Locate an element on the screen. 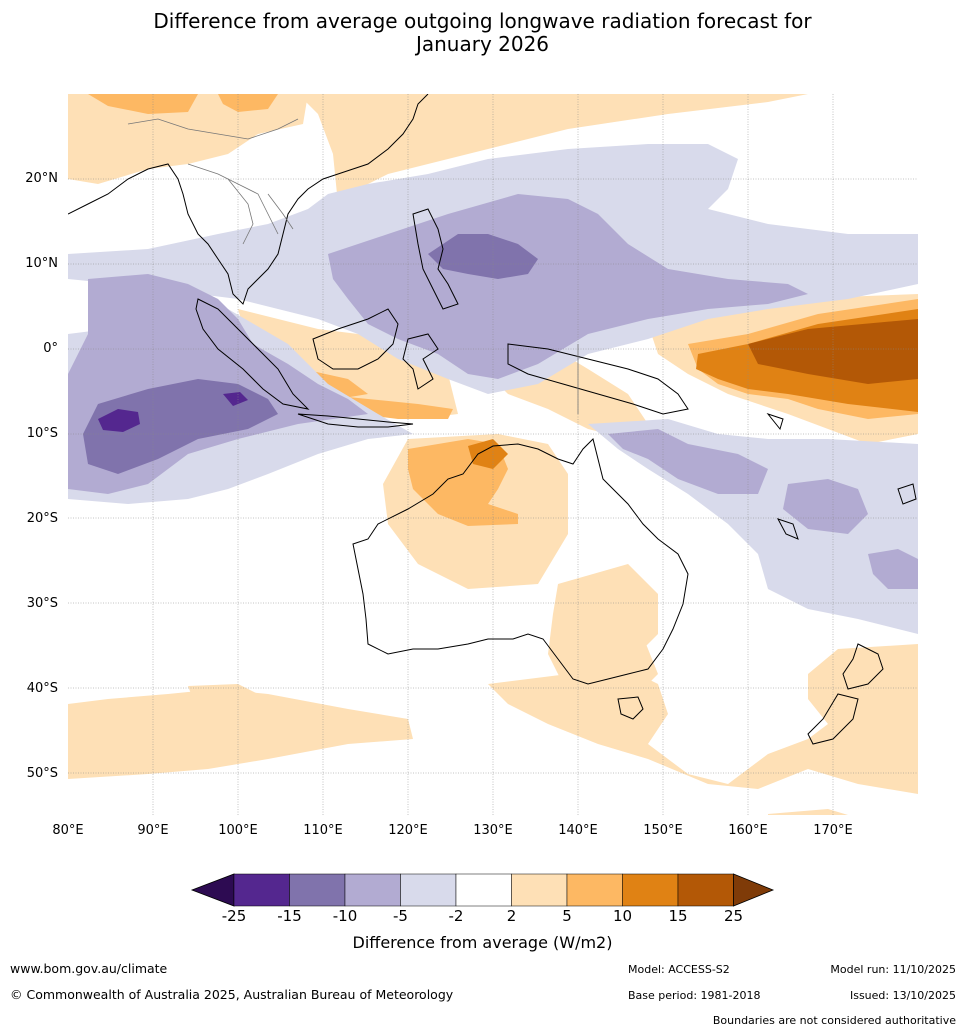 The height and width of the screenshot is (1035, 965). colorbar-segment-n25-n15 is located at coordinates (261, 890).